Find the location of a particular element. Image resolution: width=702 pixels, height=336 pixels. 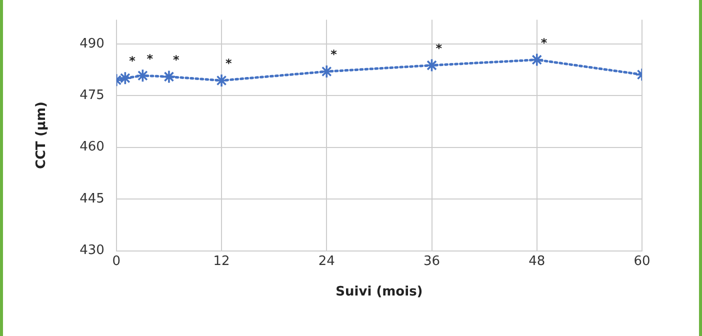

y-tick-label: 475 is located at coordinates (92, 96).